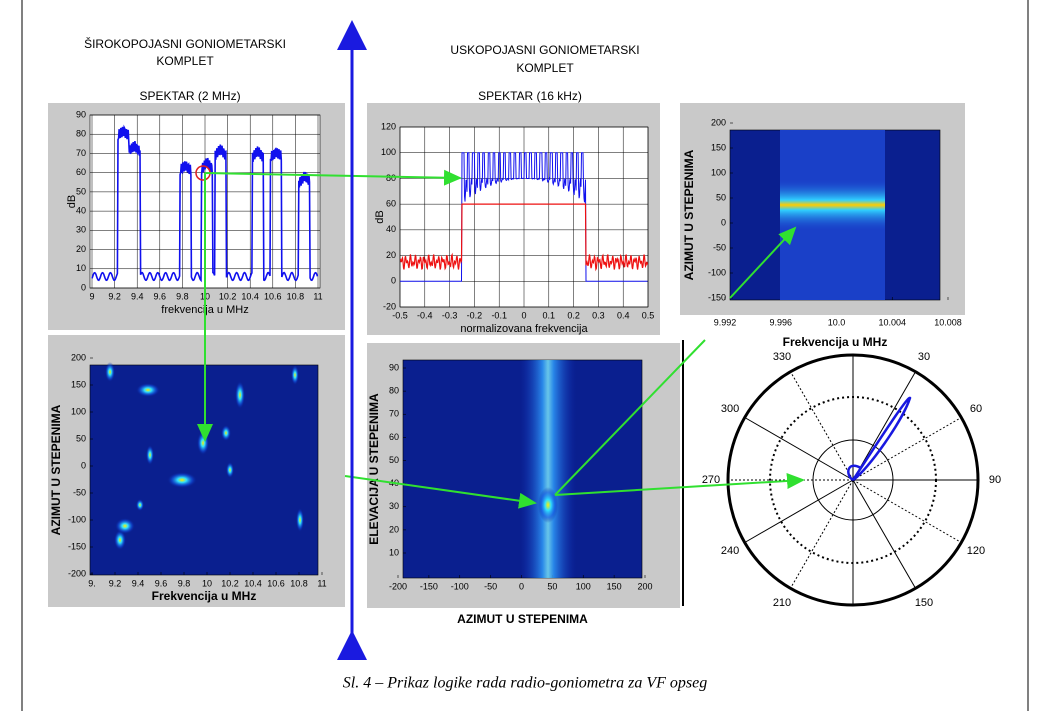 This screenshot has height=711, width=1050. What do you see at coordinates (207, 583) in the screenshot?
I see `x-tick-label: 10` at bounding box center [207, 583].